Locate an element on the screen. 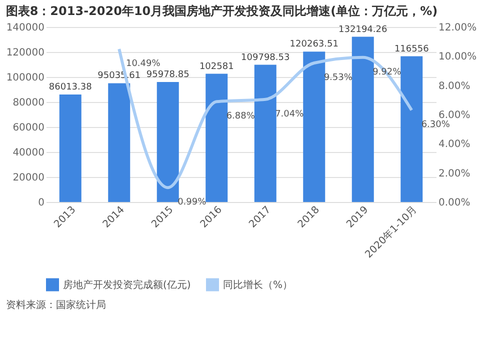 Image resolution: width=500 pixels, height=362 pixels. y2-tick-label: 8.00% is located at coordinates (454, 86).